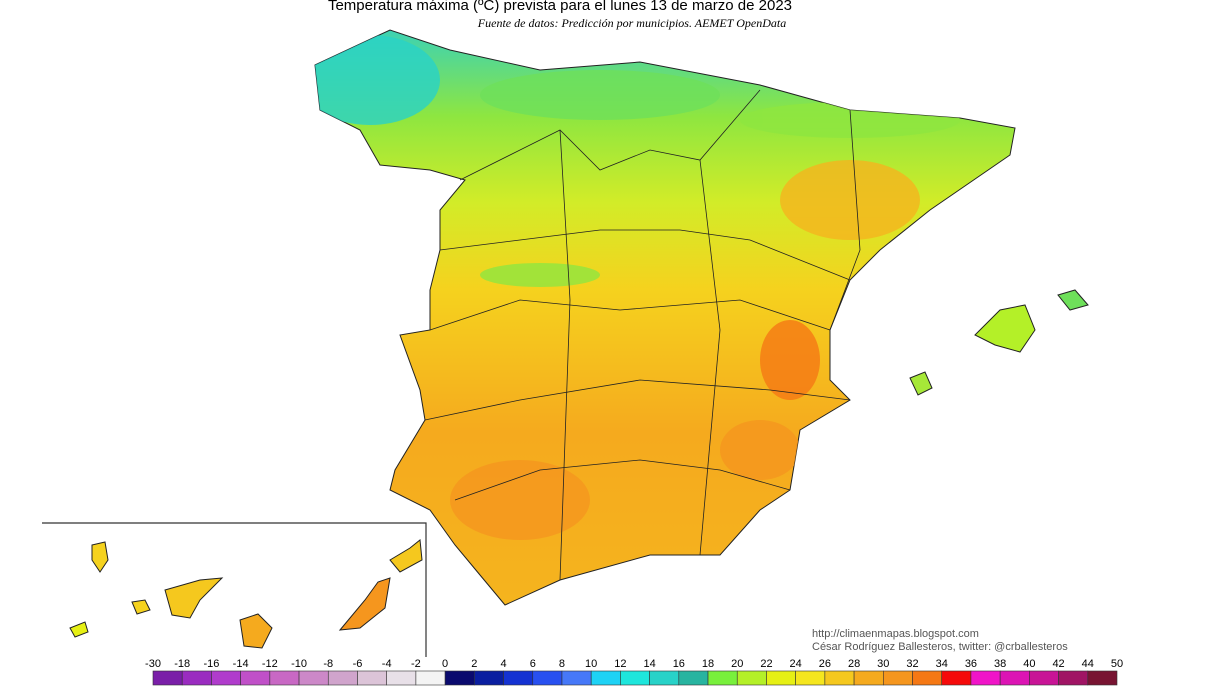  I want to click on legend-label: -14, so click(241, 664).